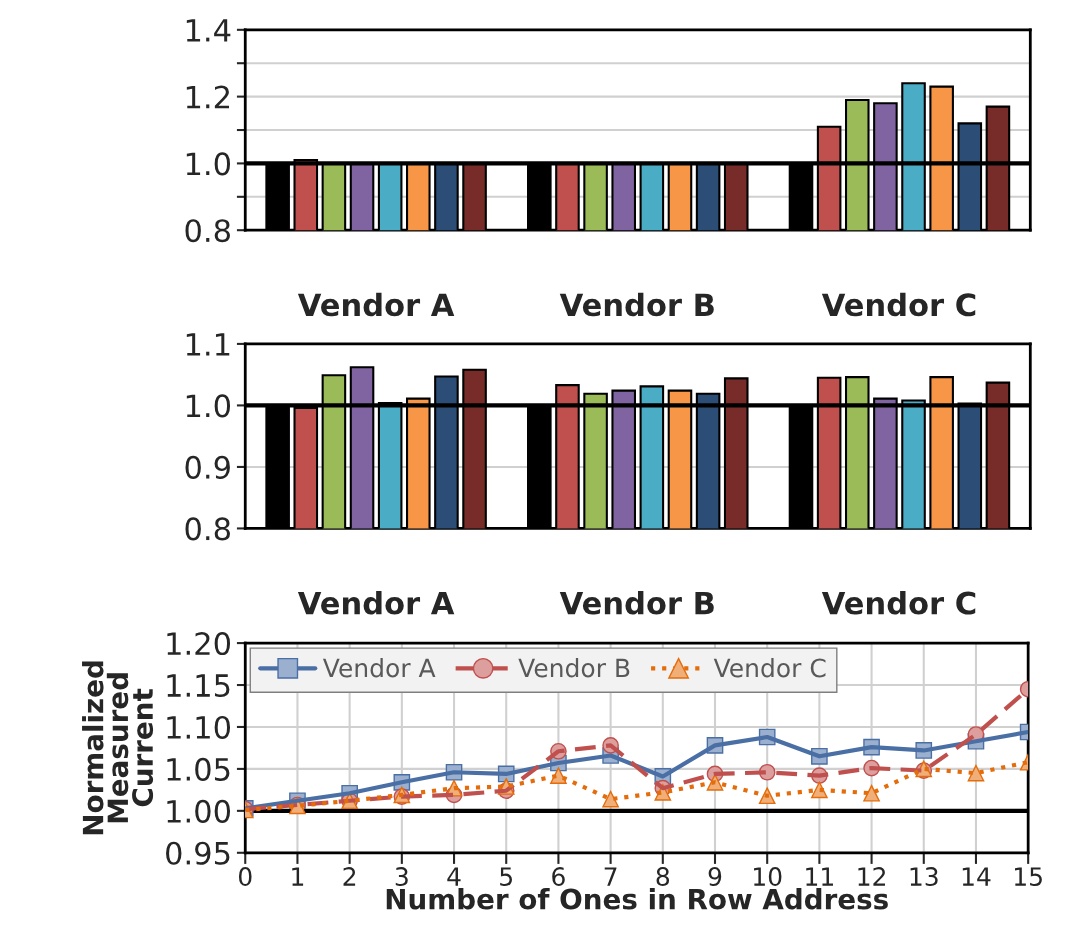 The height and width of the screenshot is (932, 1071). I want to click on x-tick-label: 12, so click(871, 876).